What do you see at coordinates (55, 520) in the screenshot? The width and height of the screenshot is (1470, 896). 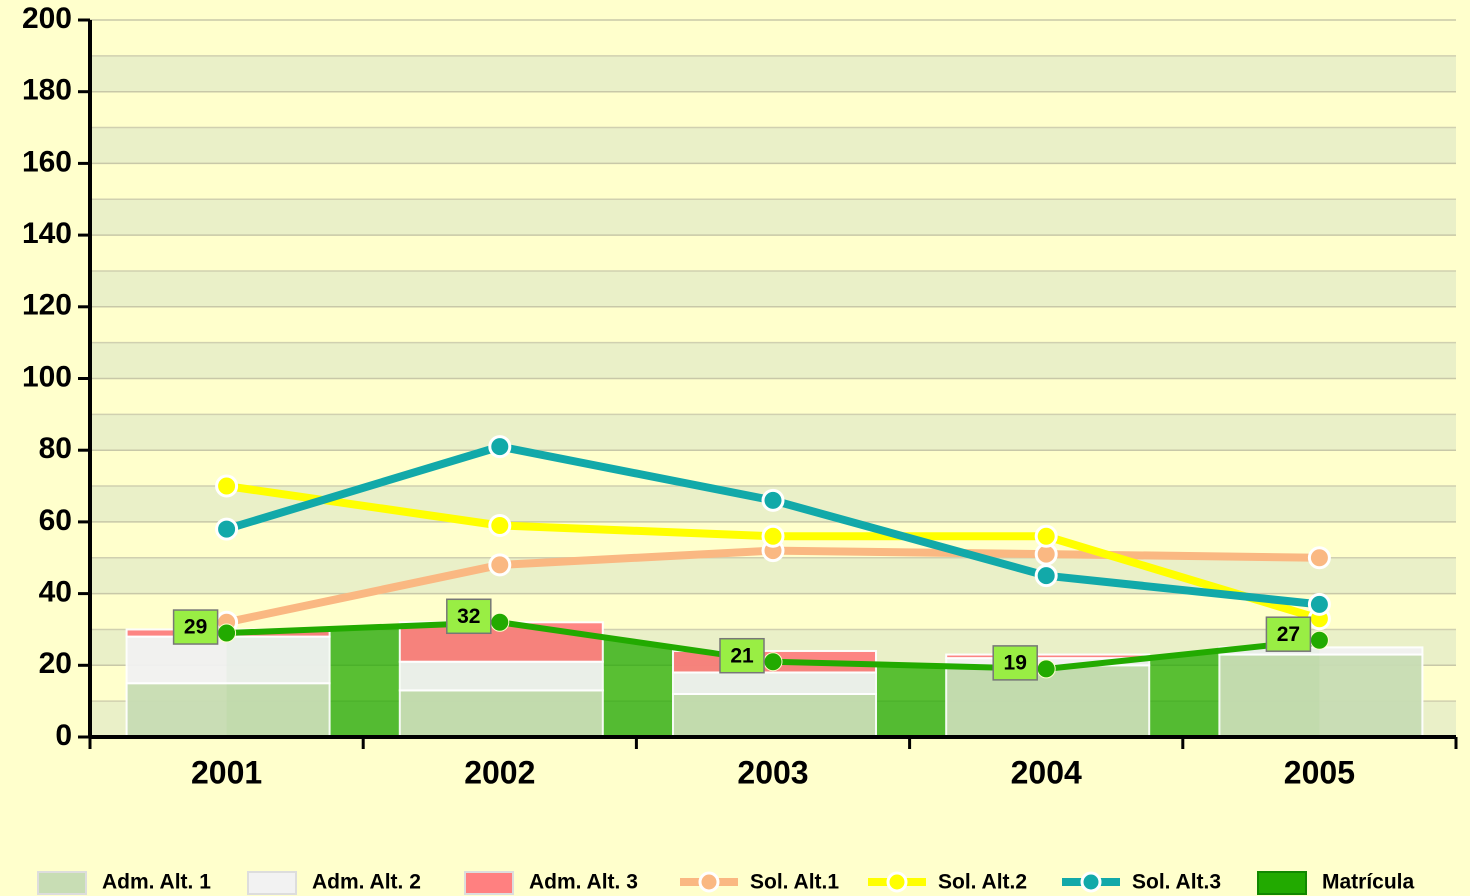 I see `y-tick-label: 60` at bounding box center [55, 520].